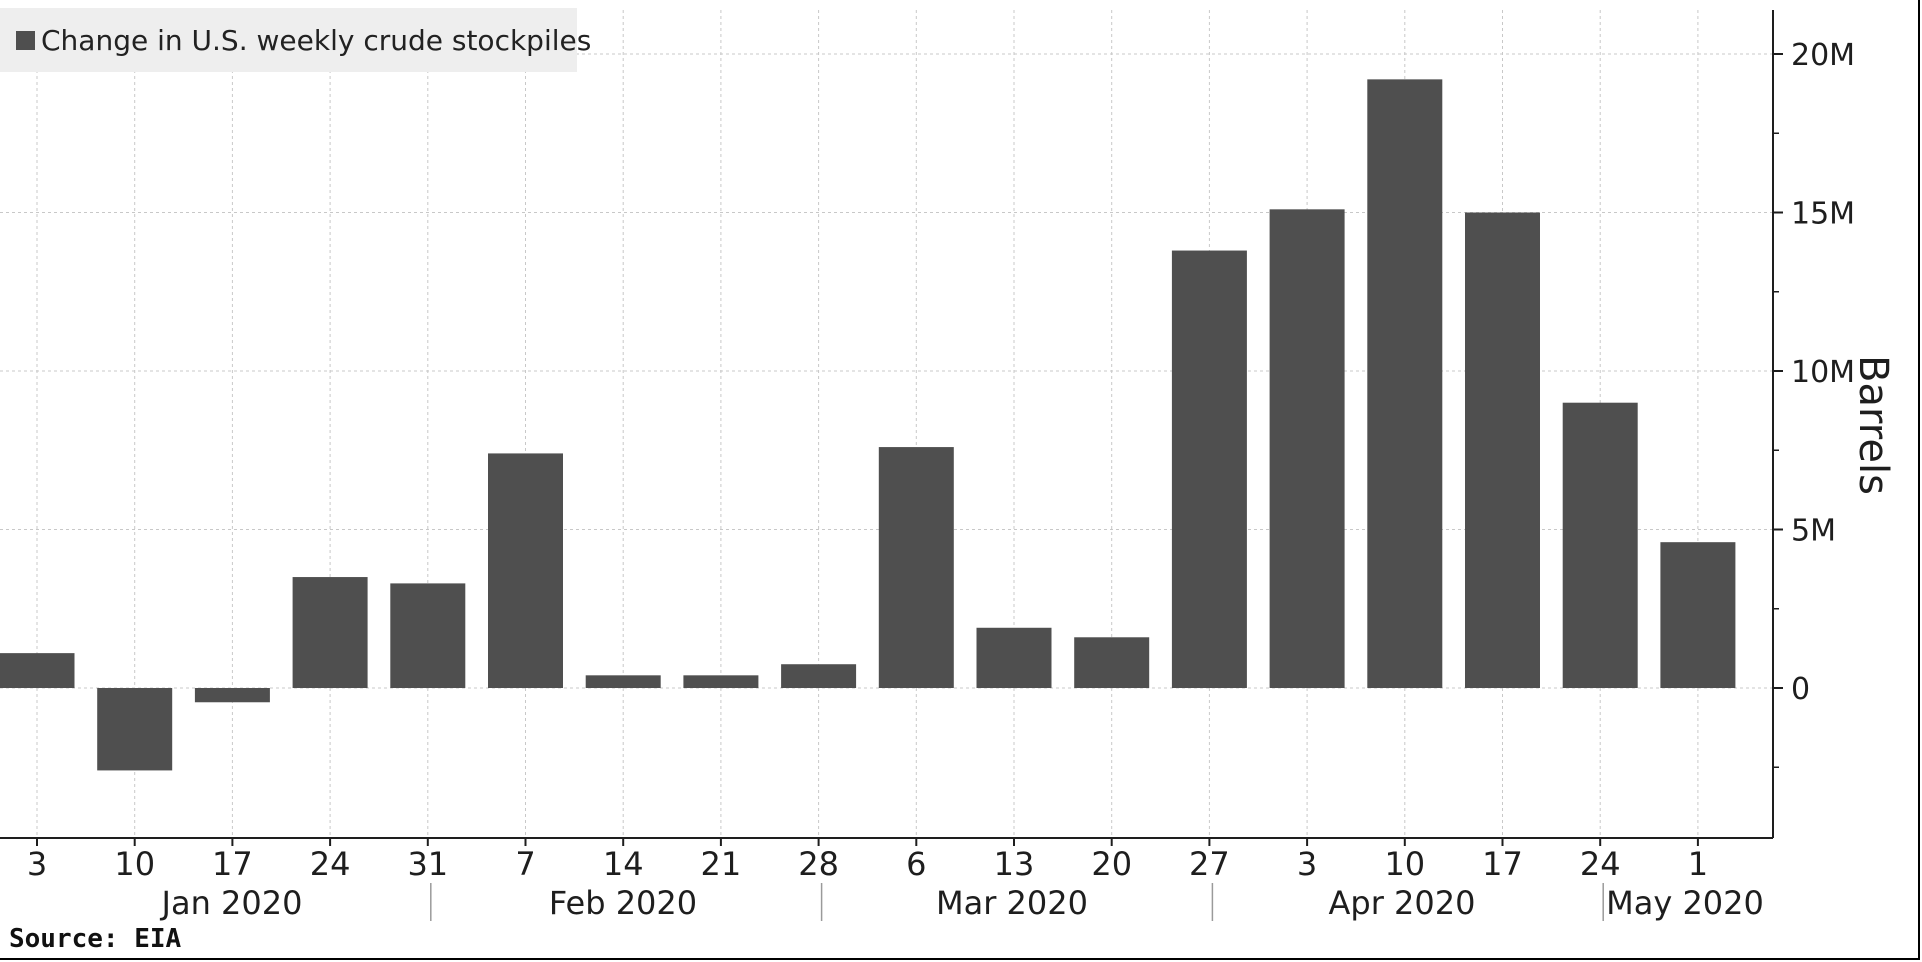 Image resolution: width=1922 pixels, height=962 pixels. Describe the element at coordinates (1698, 864) in the screenshot. I see `x-tick-label: 1` at that location.